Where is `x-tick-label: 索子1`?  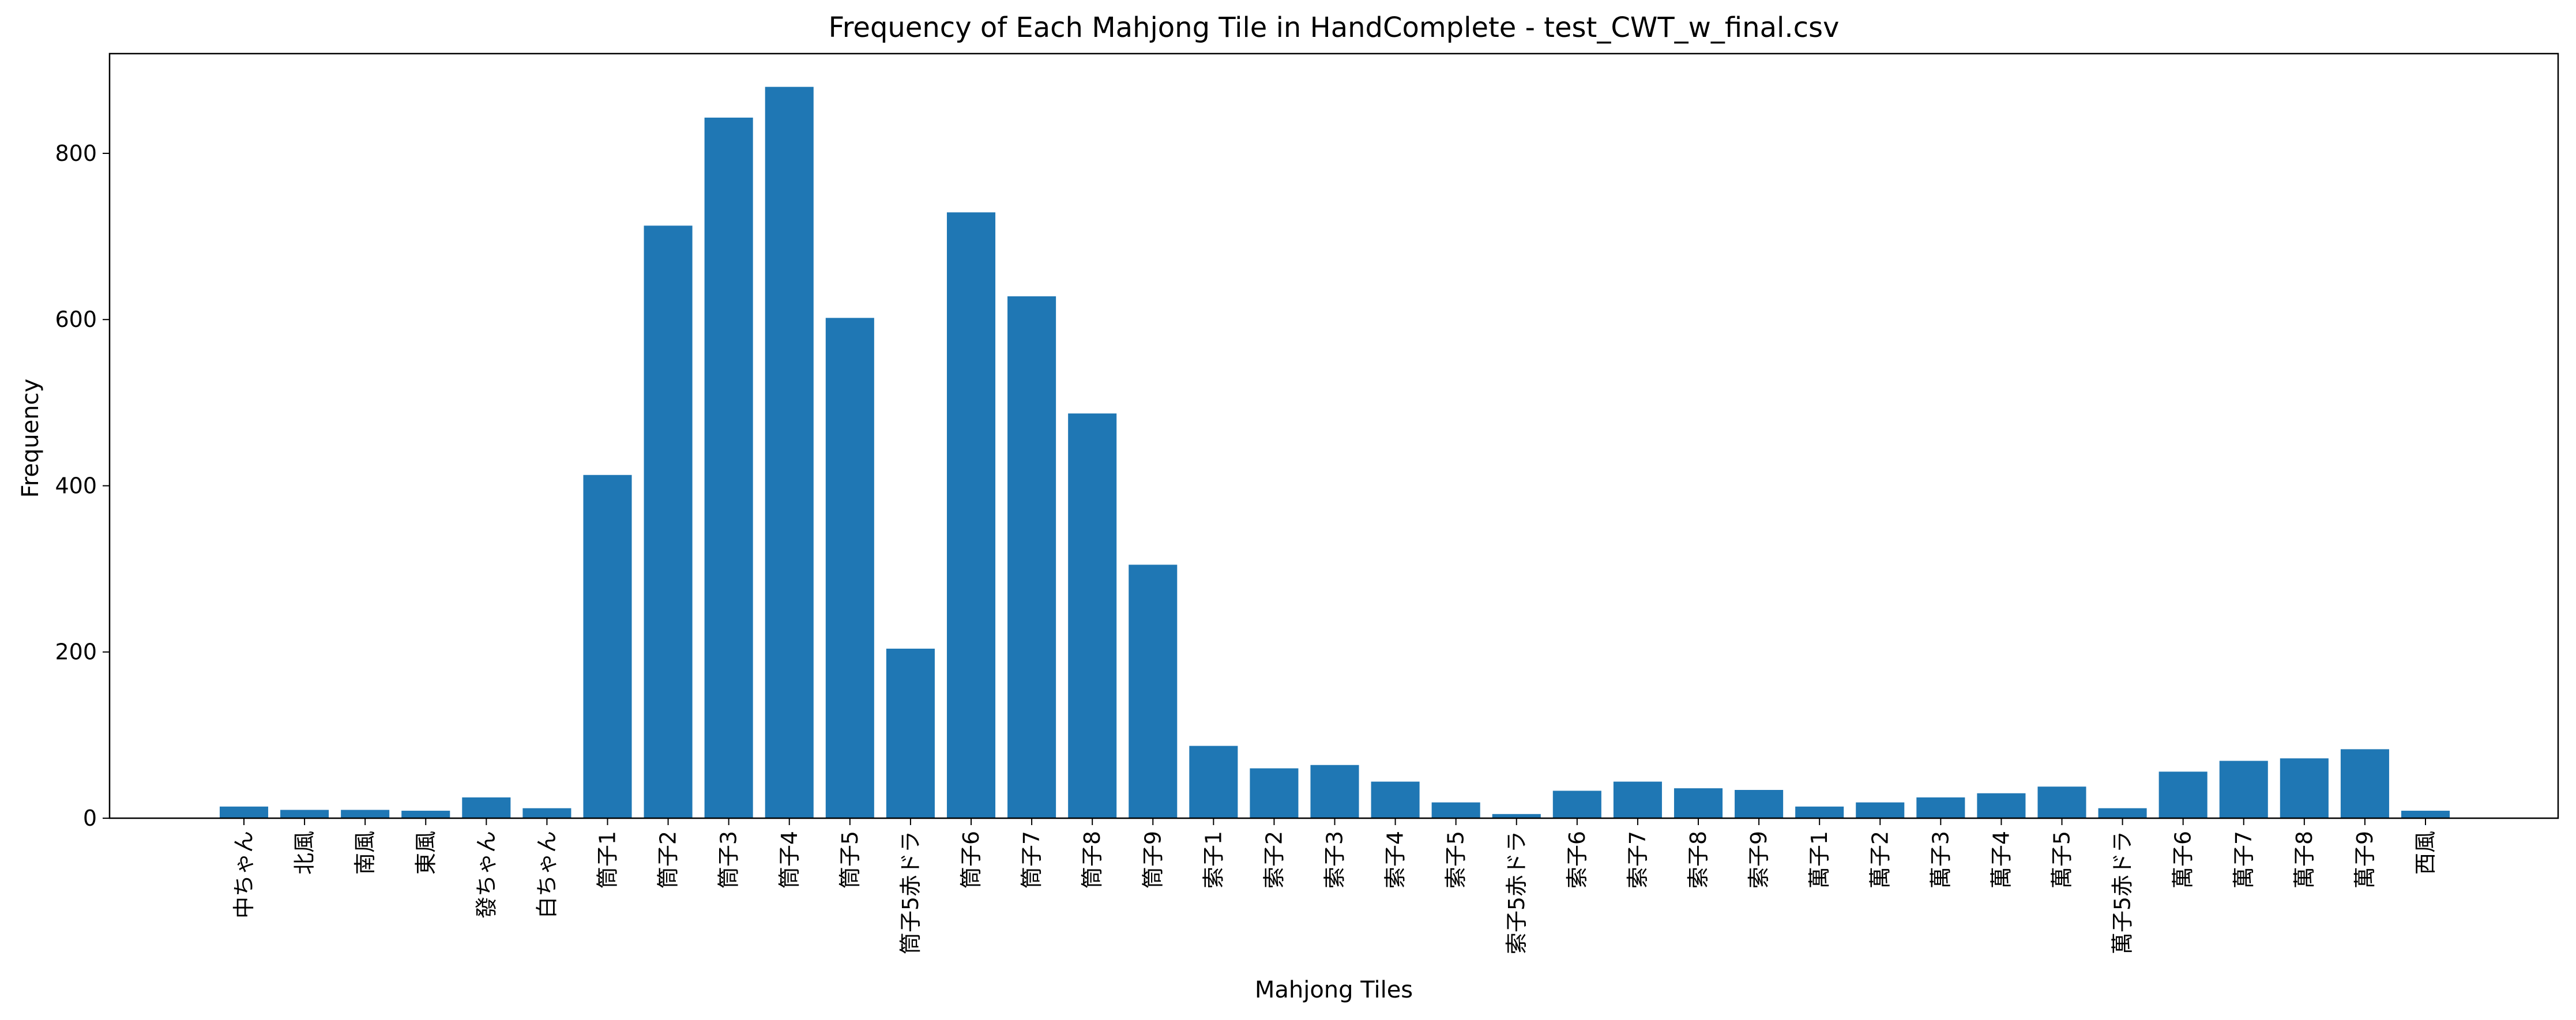
x-tick-label: 索子1 is located at coordinates (1213, 860).